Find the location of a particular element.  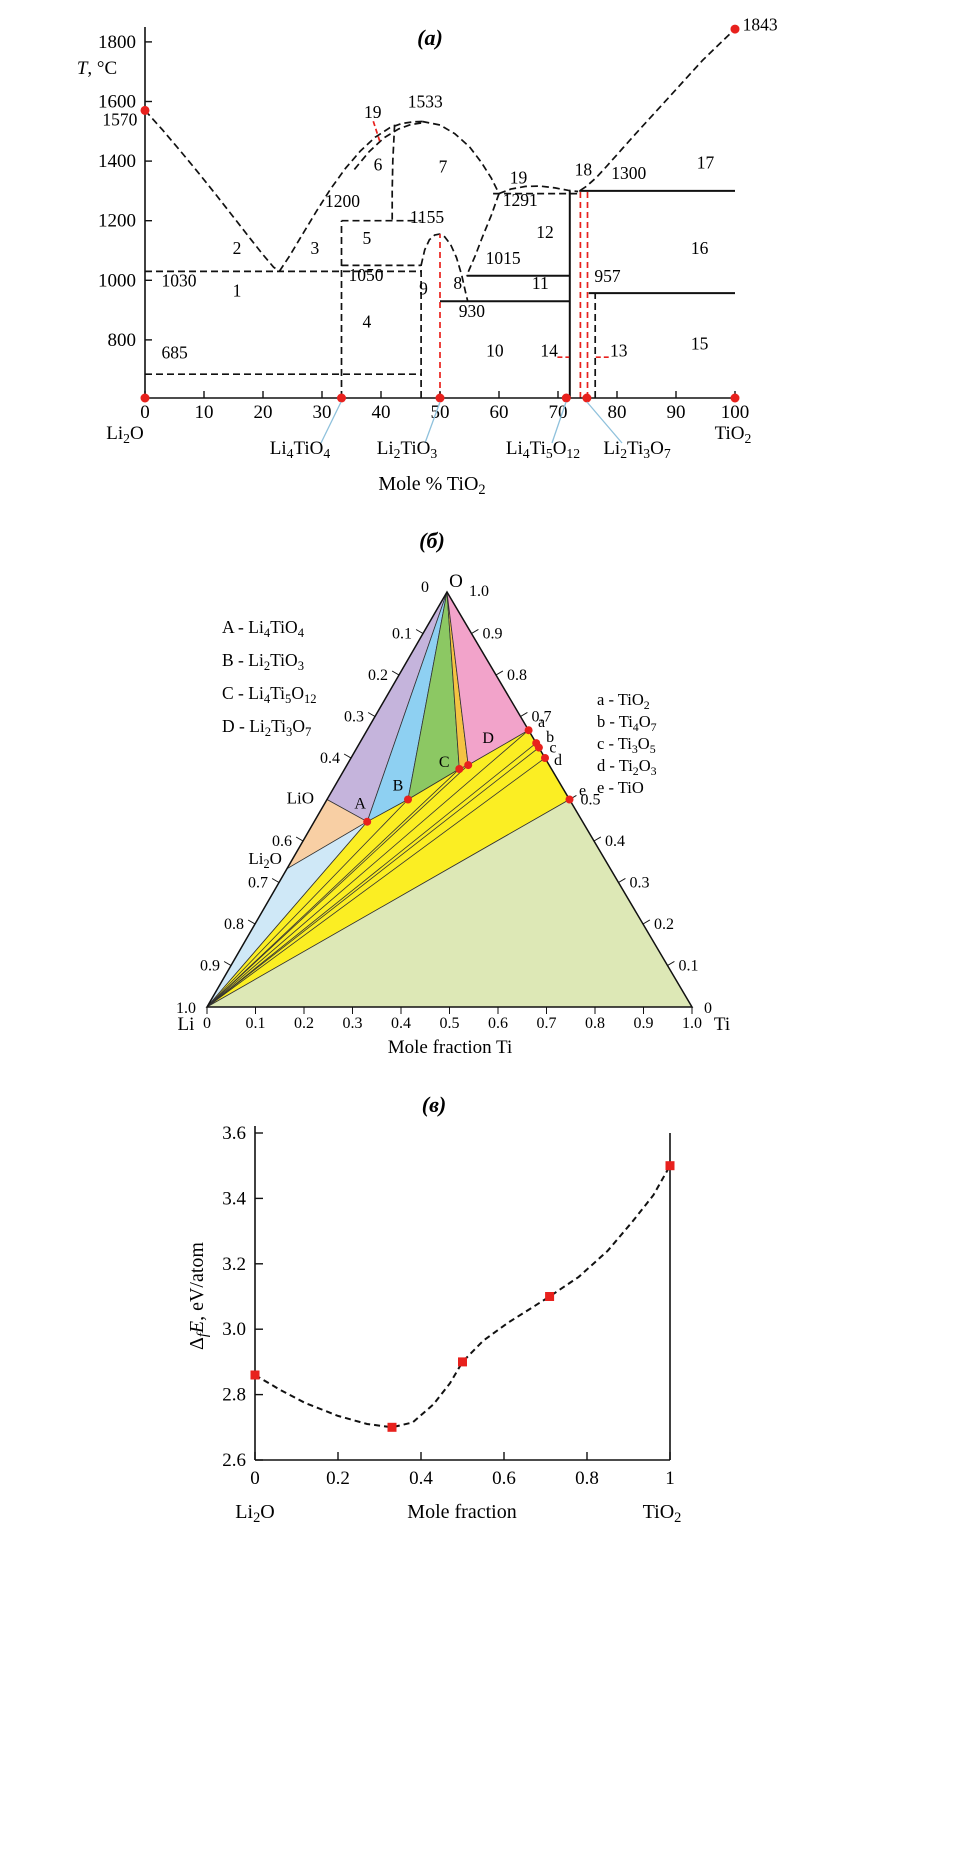

point-label-b: b is located at coordinates (550, 737).